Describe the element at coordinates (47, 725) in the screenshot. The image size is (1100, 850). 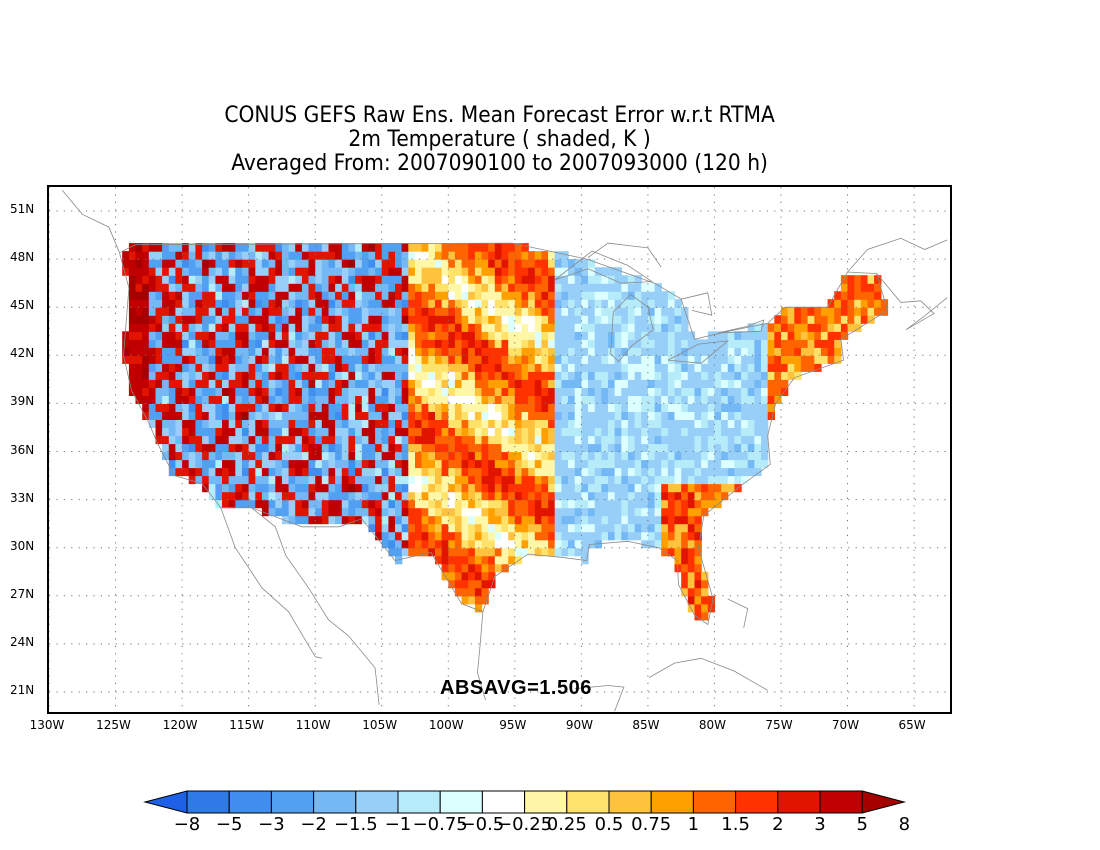
I see `lon-tick-label: 130W` at that location.